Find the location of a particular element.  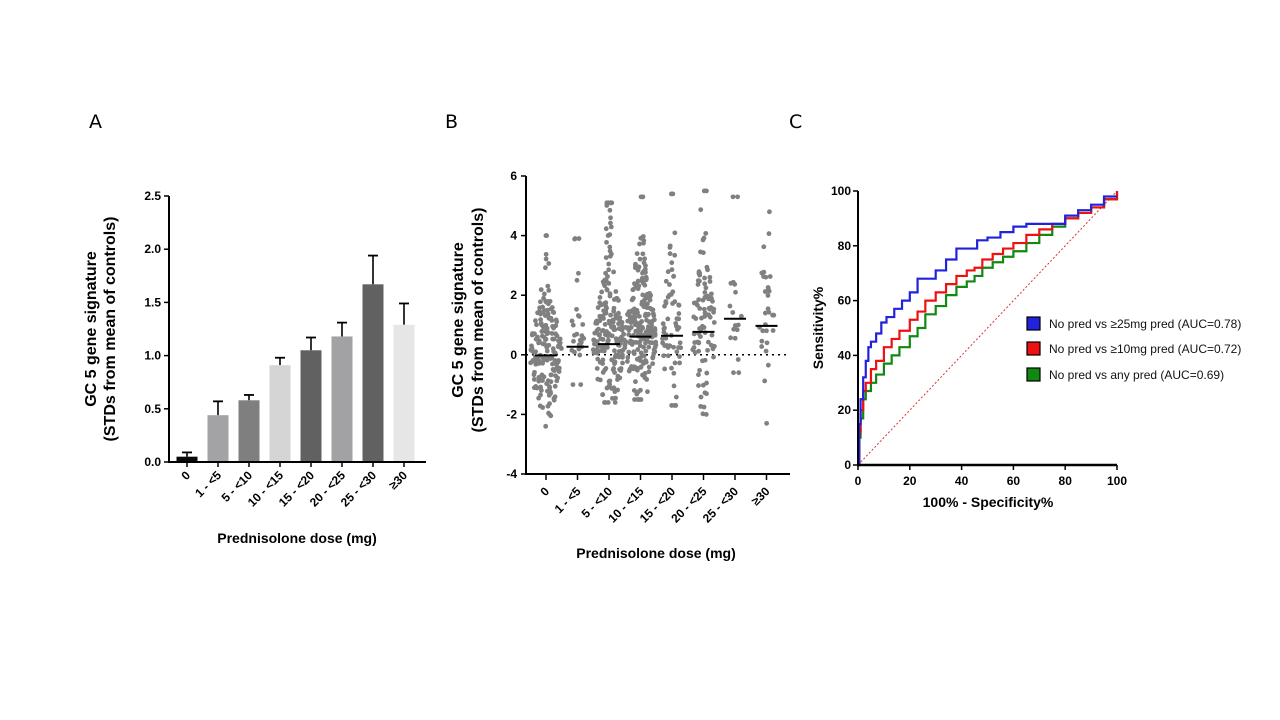

y-tick-label: 0 is located at coordinates (513, 355).